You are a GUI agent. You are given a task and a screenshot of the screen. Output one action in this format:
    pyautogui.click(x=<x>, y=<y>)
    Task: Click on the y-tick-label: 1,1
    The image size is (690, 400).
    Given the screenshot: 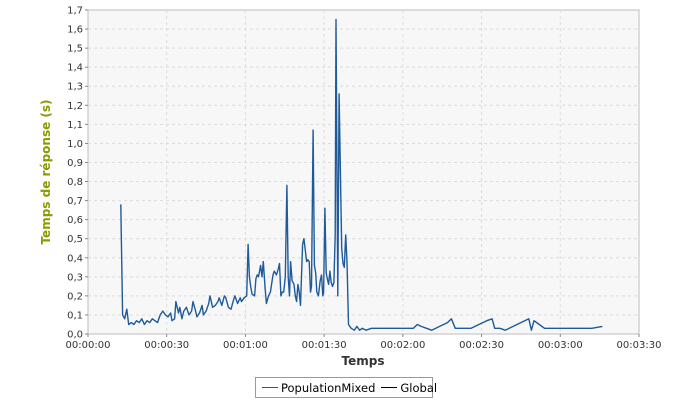 What is the action you would take?
    pyautogui.click(x=75, y=125)
    